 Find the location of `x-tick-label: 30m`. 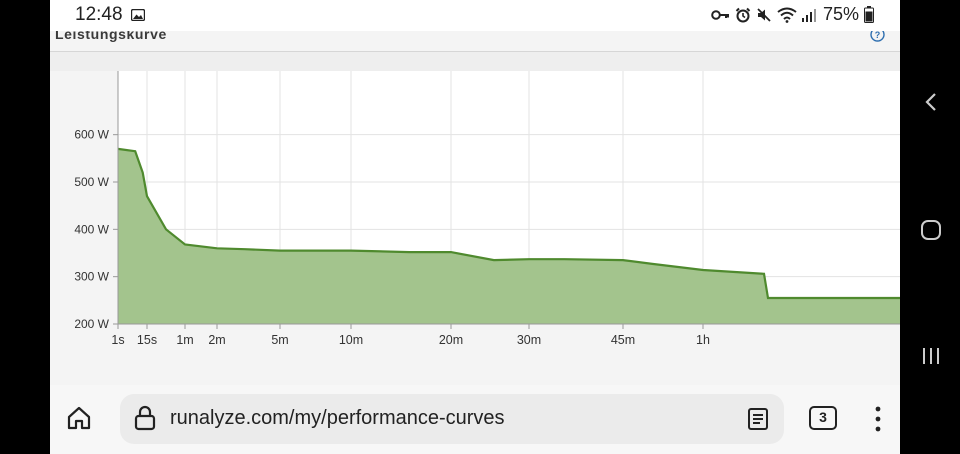

x-tick-label: 30m is located at coordinates (529, 340).